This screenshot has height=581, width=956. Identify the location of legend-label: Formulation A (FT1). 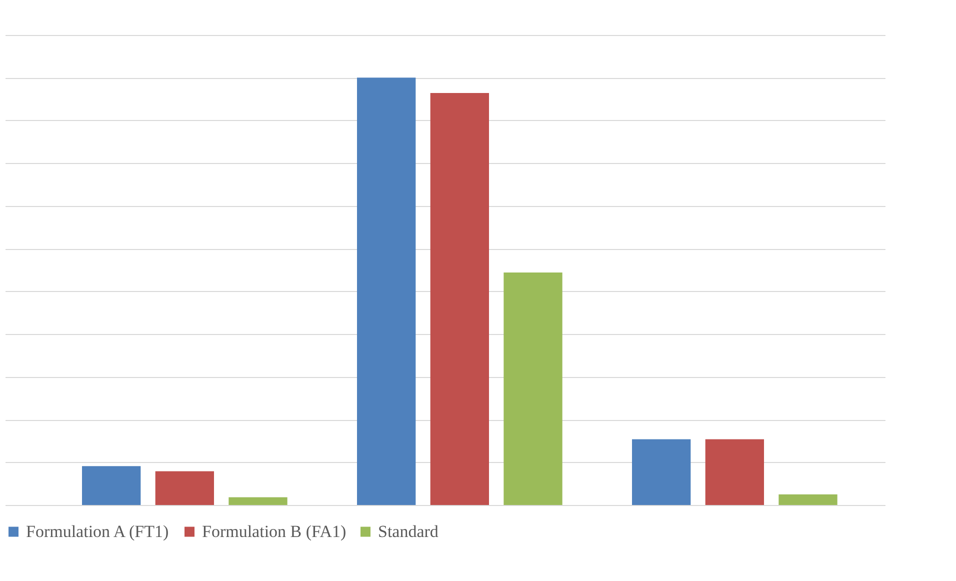
(97, 531).